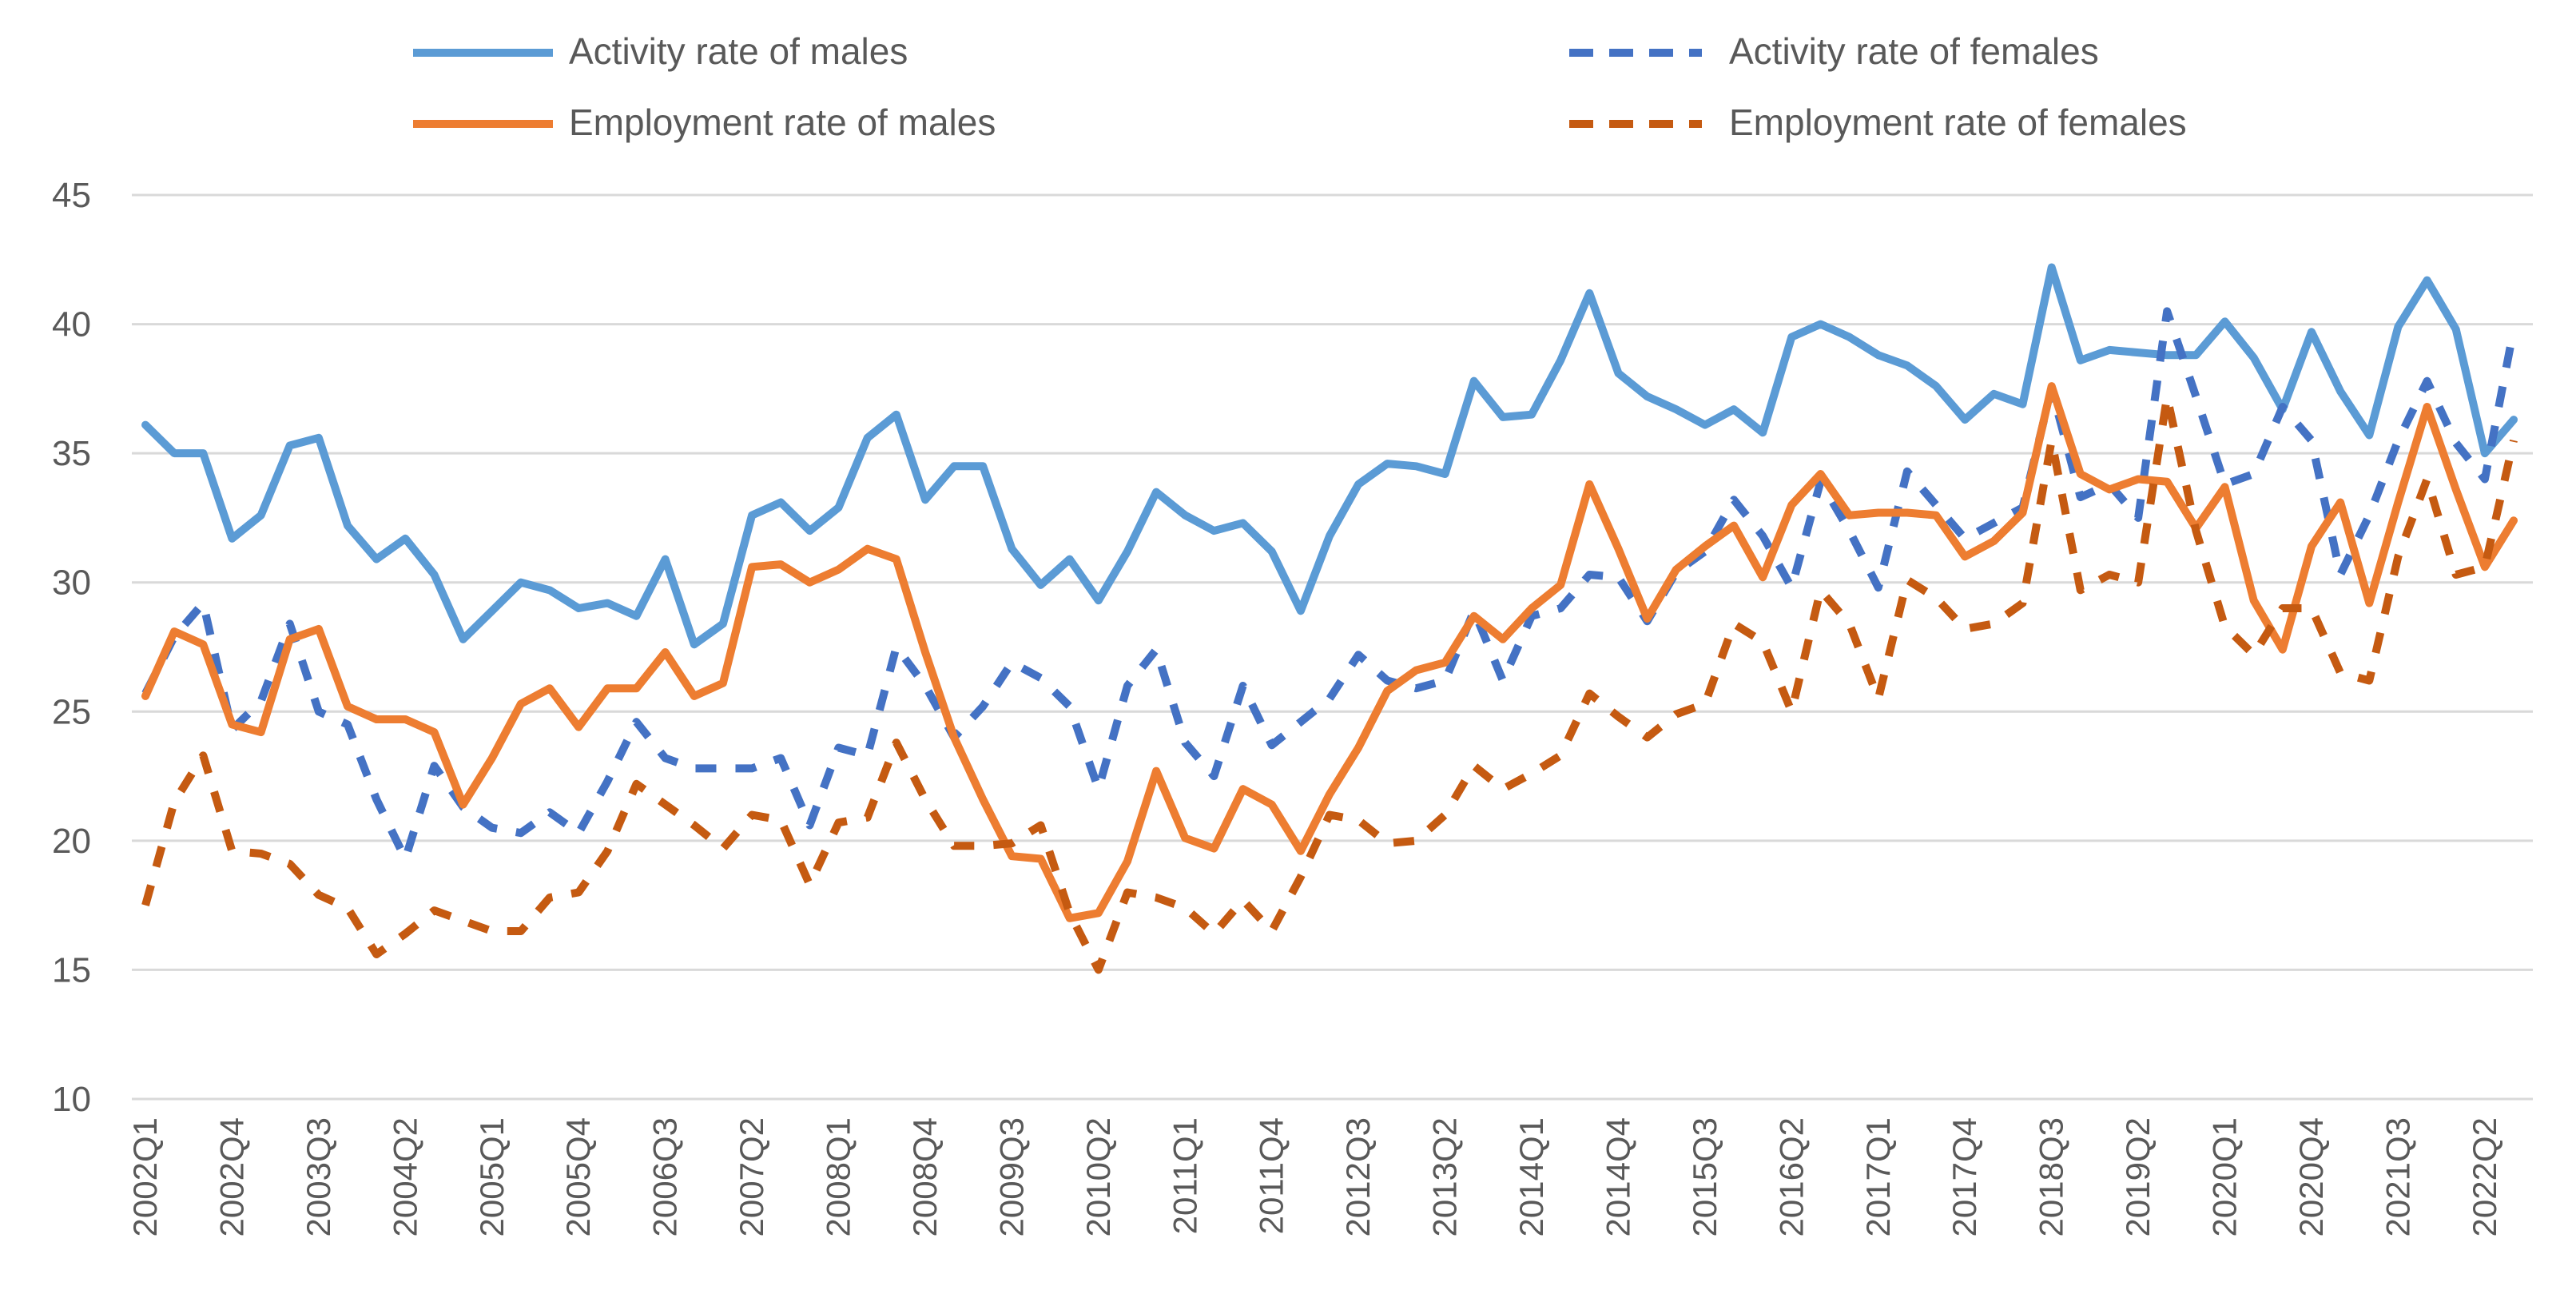  I want to click on x-tick-label: 2020Q1, so click(2225, 1176).